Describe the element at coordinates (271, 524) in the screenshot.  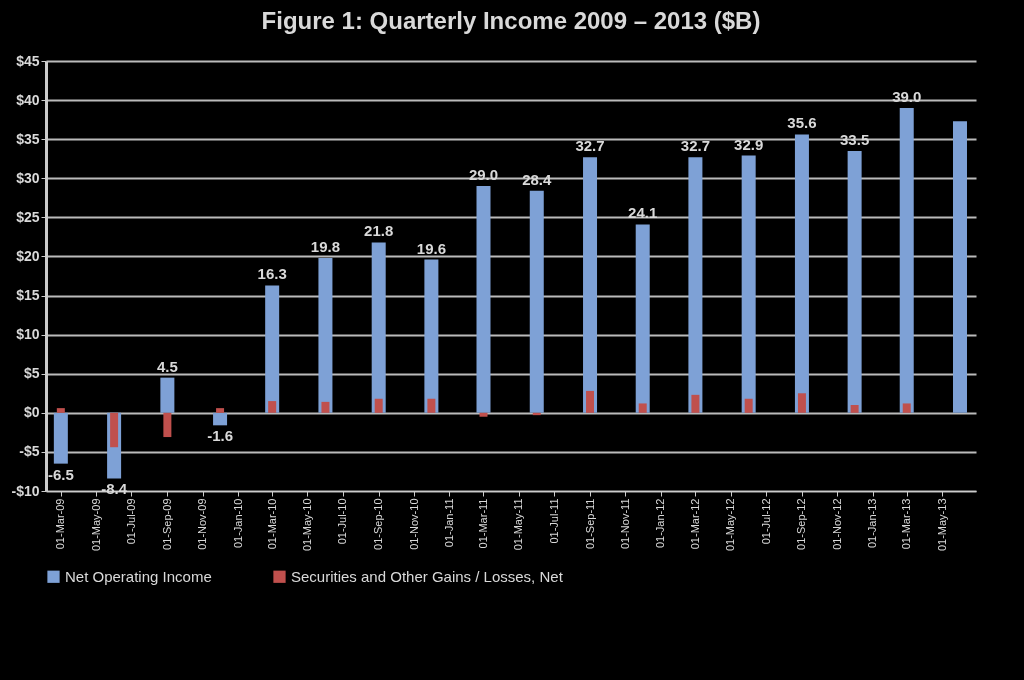
I see `x-tick-label: 01-Mar-10` at that location.